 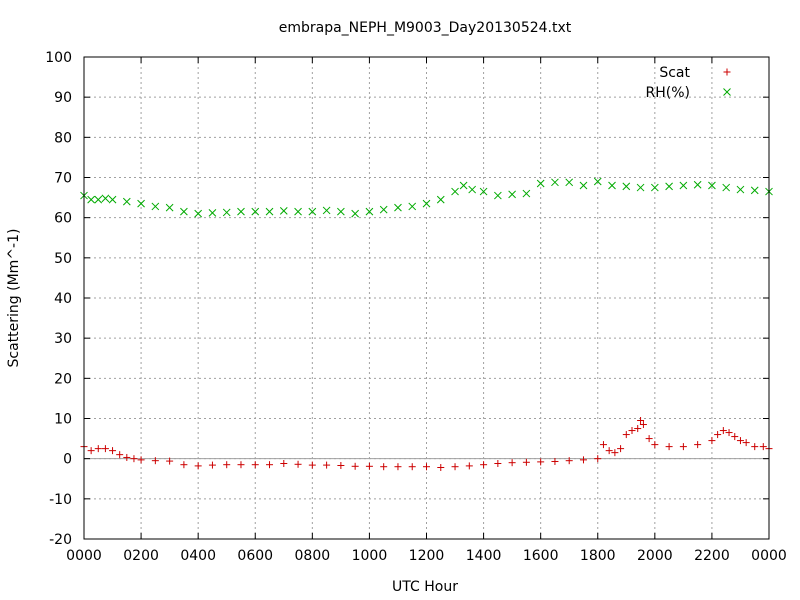 I want to click on chart-title: embrapa_NEPH_M9003_Day20130524.txt, so click(x=425, y=28).